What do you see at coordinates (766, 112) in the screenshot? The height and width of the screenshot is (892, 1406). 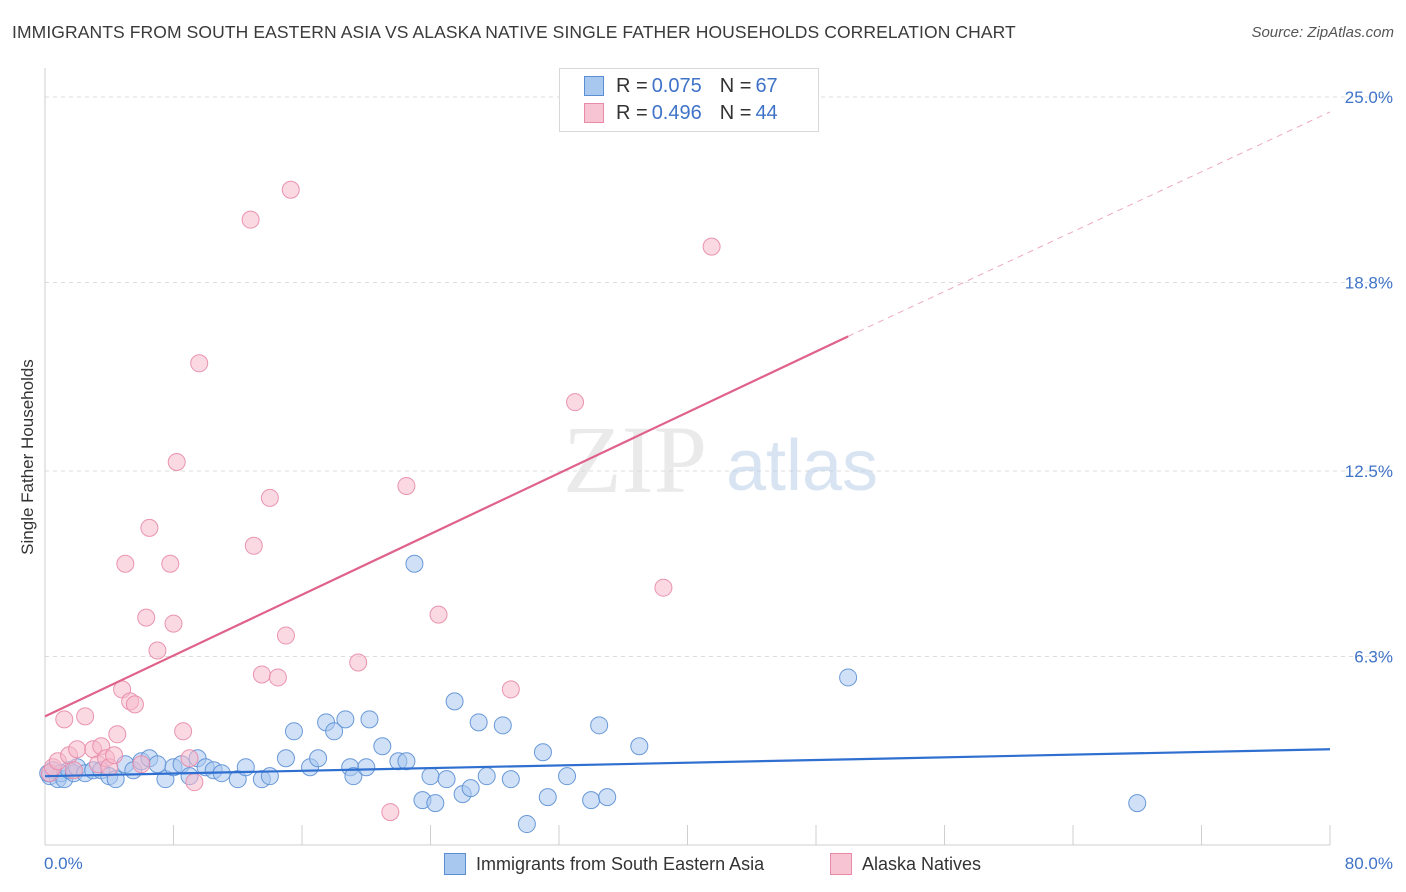 I see `legend-n-value: 44` at bounding box center [766, 112].